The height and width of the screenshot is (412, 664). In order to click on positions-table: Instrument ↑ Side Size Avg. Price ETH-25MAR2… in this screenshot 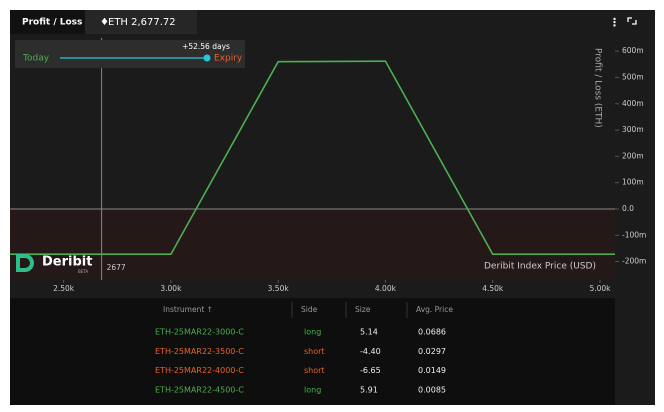, I will do `click(304, 348)`.